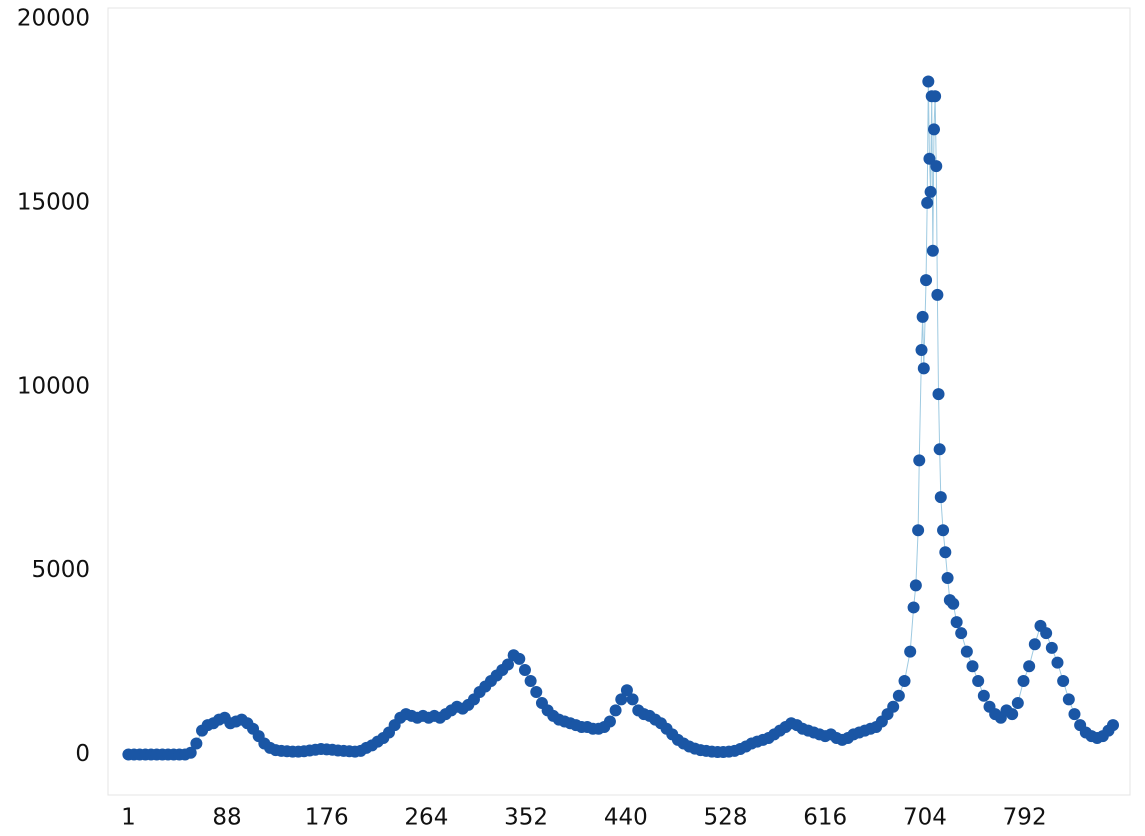  What do you see at coordinates (327, 818) in the screenshot?
I see `x-tick-label: 176` at bounding box center [327, 818].